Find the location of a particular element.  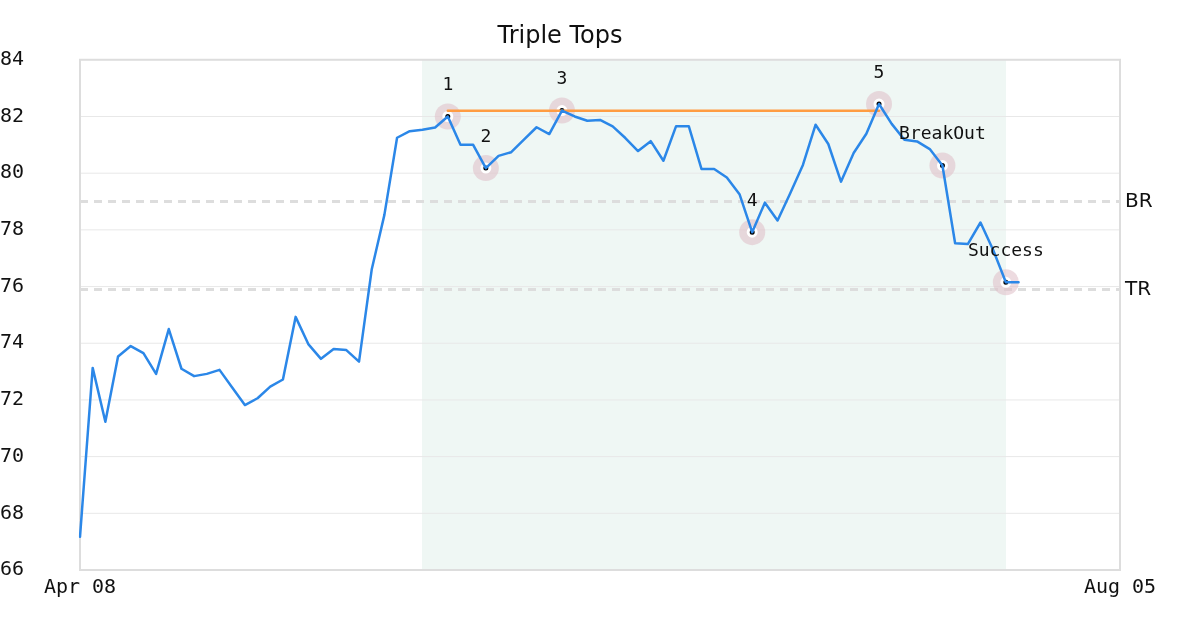

annotation: BreakOut is located at coordinates (942, 133).